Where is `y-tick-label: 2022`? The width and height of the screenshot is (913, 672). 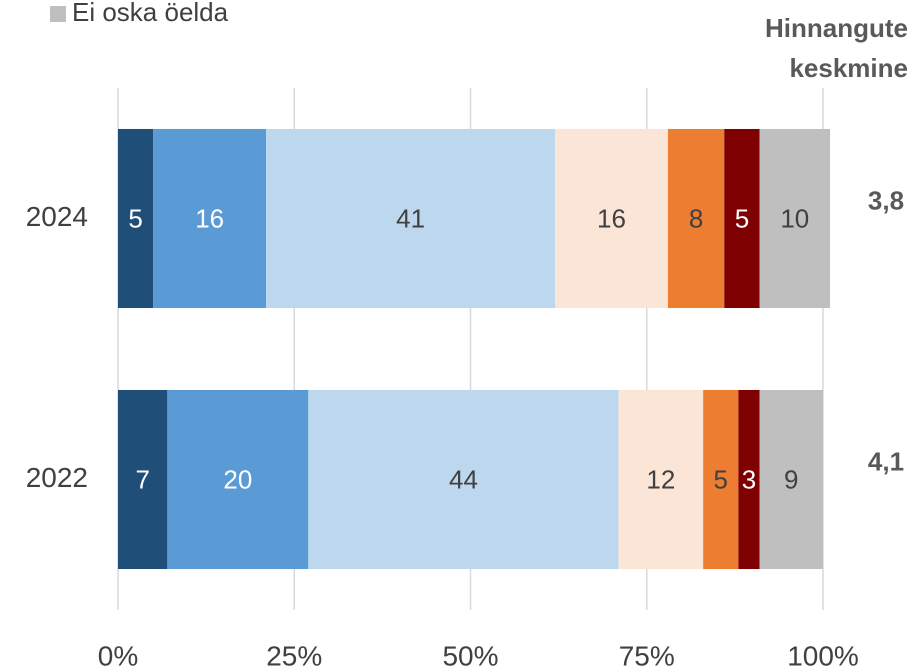
y-tick-label: 2022 is located at coordinates (57, 477).